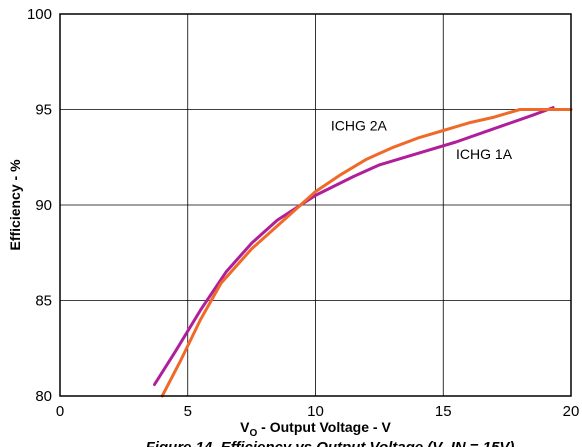  I want to click on x-tick-label: 15, so click(443, 411).